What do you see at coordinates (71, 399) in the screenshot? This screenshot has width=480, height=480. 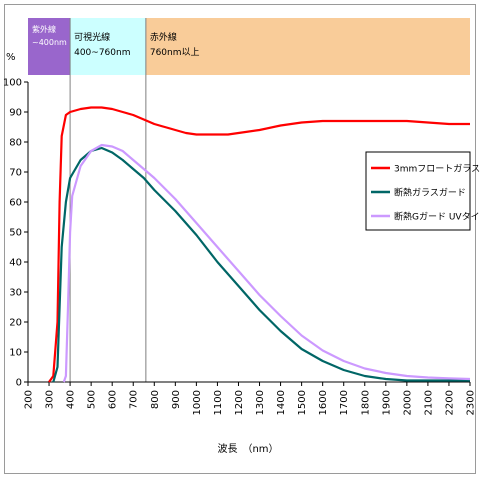 I see `x-tick-label: 400` at bounding box center [71, 399].